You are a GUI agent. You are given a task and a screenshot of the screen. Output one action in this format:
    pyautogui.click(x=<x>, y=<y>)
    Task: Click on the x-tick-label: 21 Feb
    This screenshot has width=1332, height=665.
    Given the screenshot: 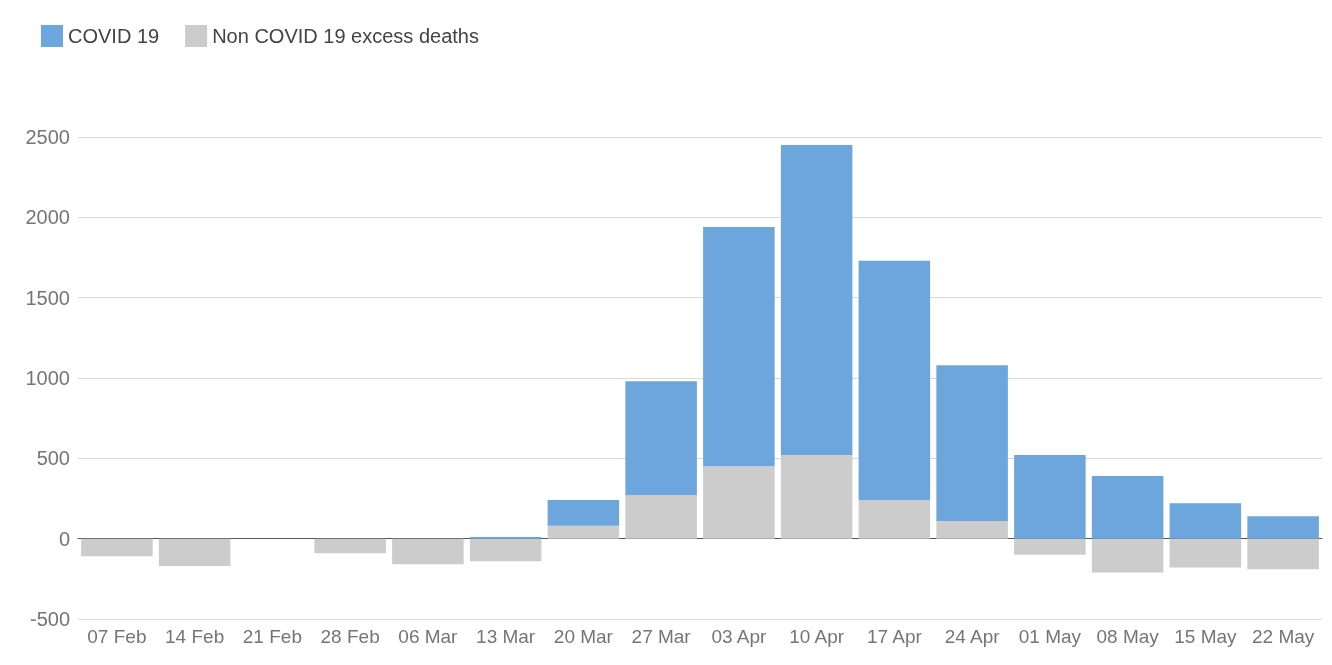 What is the action you would take?
    pyautogui.click(x=272, y=636)
    